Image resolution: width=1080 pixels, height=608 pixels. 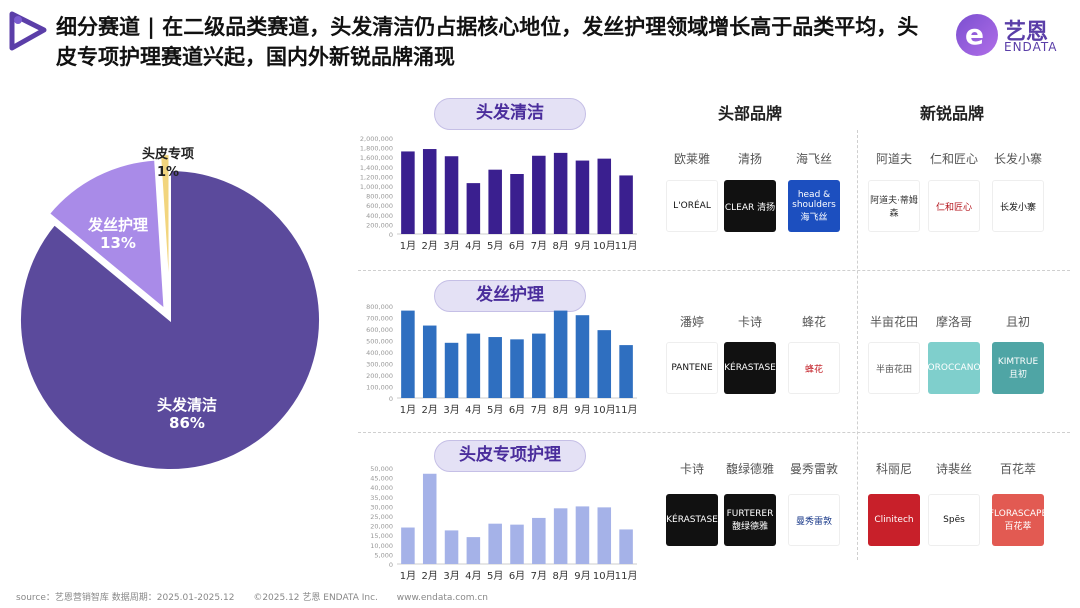 I want to click on pie-label-strand: 发丝护理 13%, so click(x=118, y=234).